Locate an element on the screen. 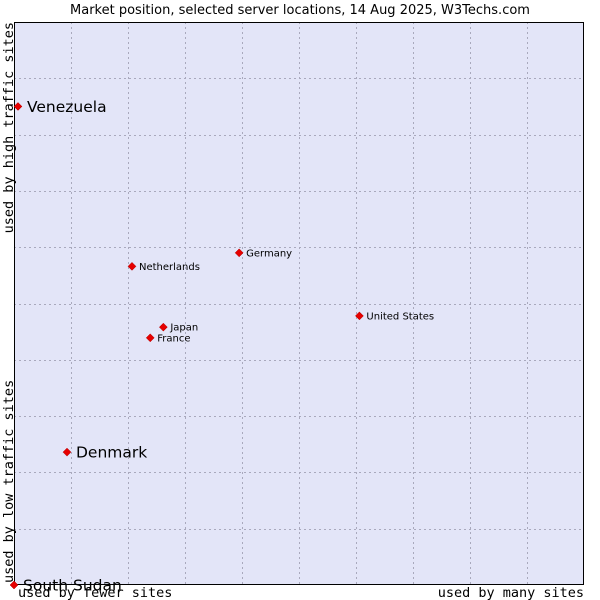 The width and height of the screenshot is (600, 600). point-marker-netherlands is located at coordinates (132, 266).